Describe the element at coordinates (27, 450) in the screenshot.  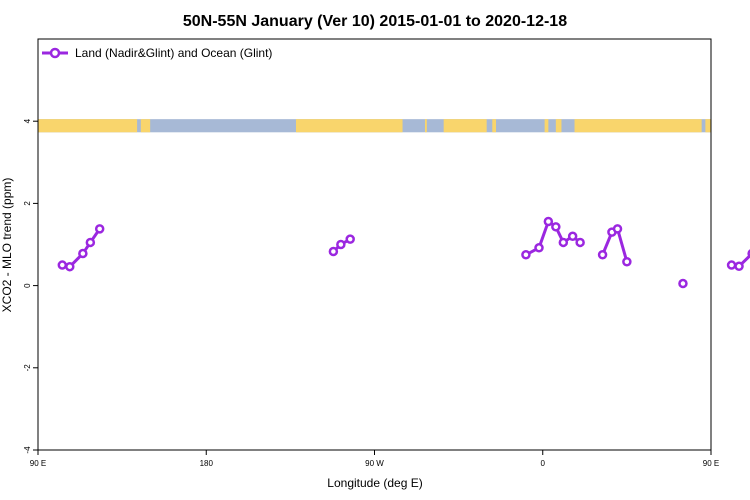
I see `y-tick-label: -4` at that location.